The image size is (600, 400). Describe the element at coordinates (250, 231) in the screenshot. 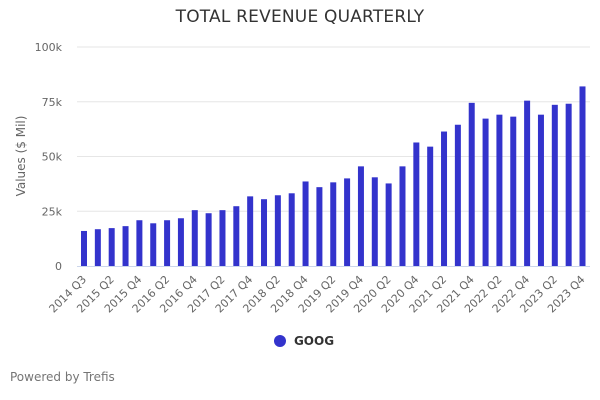

I see `bar: 2017 Q4: 31800` at that location.